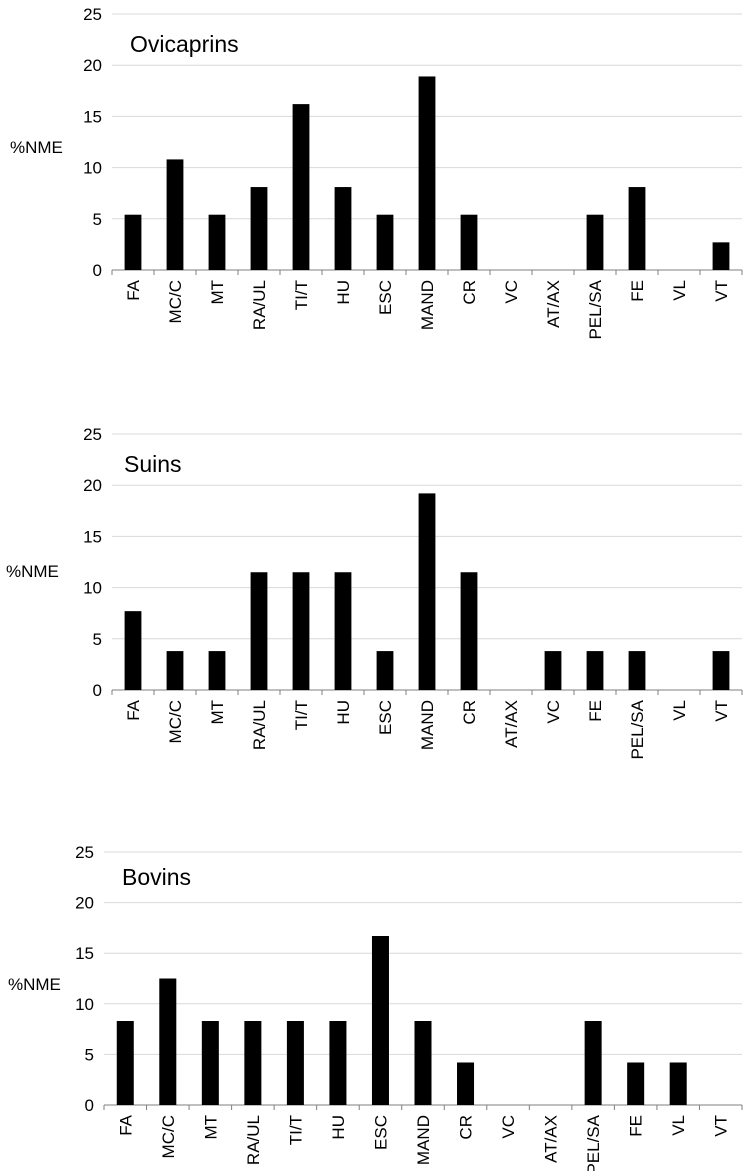 This screenshot has width=750, height=1171. What do you see at coordinates (184, 44) in the screenshot?
I see `chart-title: Ovicaprins` at bounding box center [184, 44].